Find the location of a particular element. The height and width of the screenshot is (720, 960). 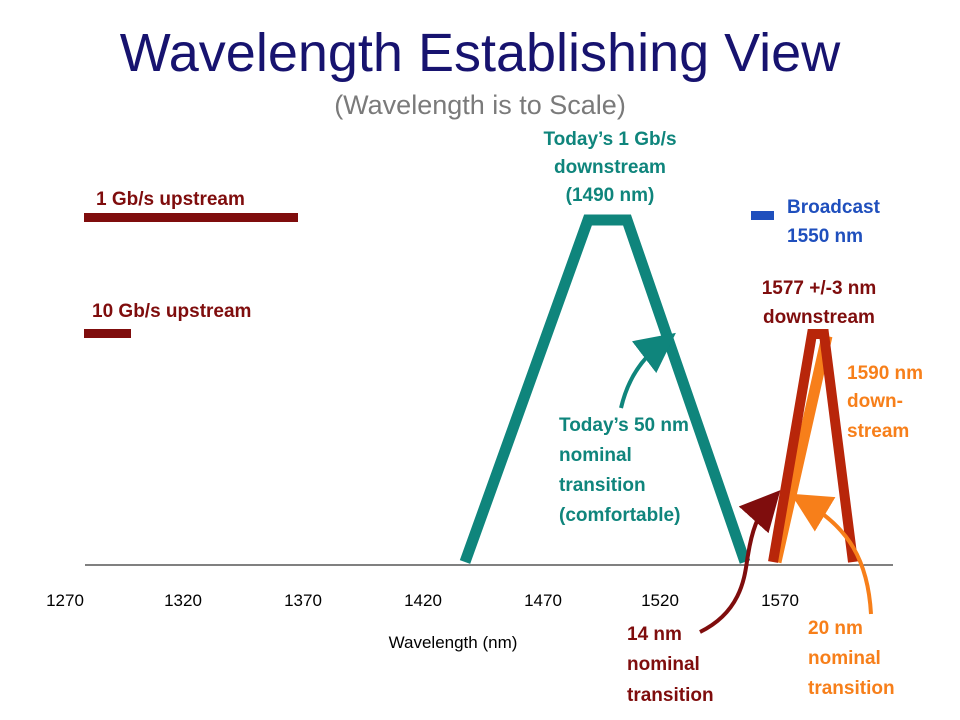

arrow-50nm-transition is located at coordinates (647, 370).